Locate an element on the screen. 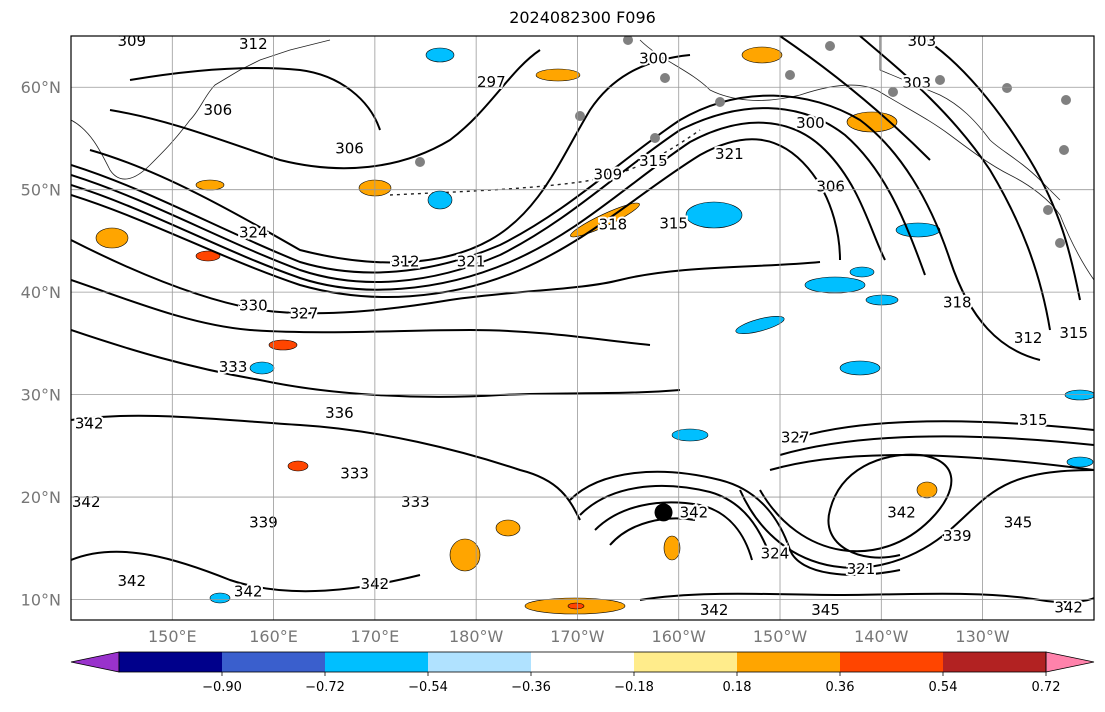 This screenshot has width=1105, height=712. colorbar-tick-label: 0.72 is located at coordinates (1046, 687).